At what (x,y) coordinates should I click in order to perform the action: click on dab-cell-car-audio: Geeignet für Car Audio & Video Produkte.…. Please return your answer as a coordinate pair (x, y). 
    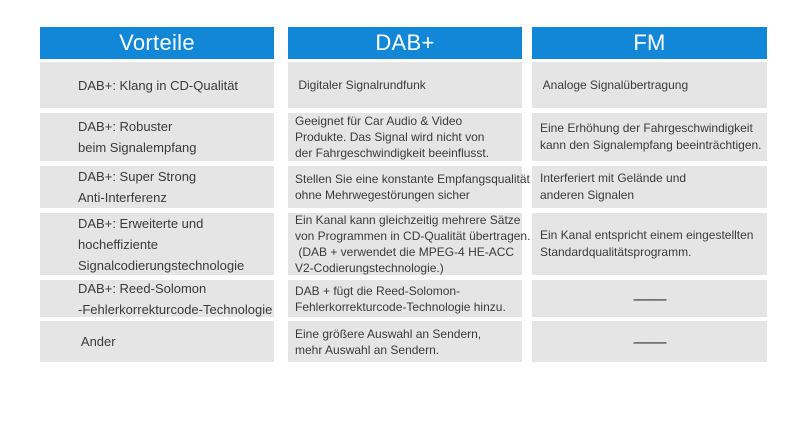
    Looking at the image, I should click on (405, 137).